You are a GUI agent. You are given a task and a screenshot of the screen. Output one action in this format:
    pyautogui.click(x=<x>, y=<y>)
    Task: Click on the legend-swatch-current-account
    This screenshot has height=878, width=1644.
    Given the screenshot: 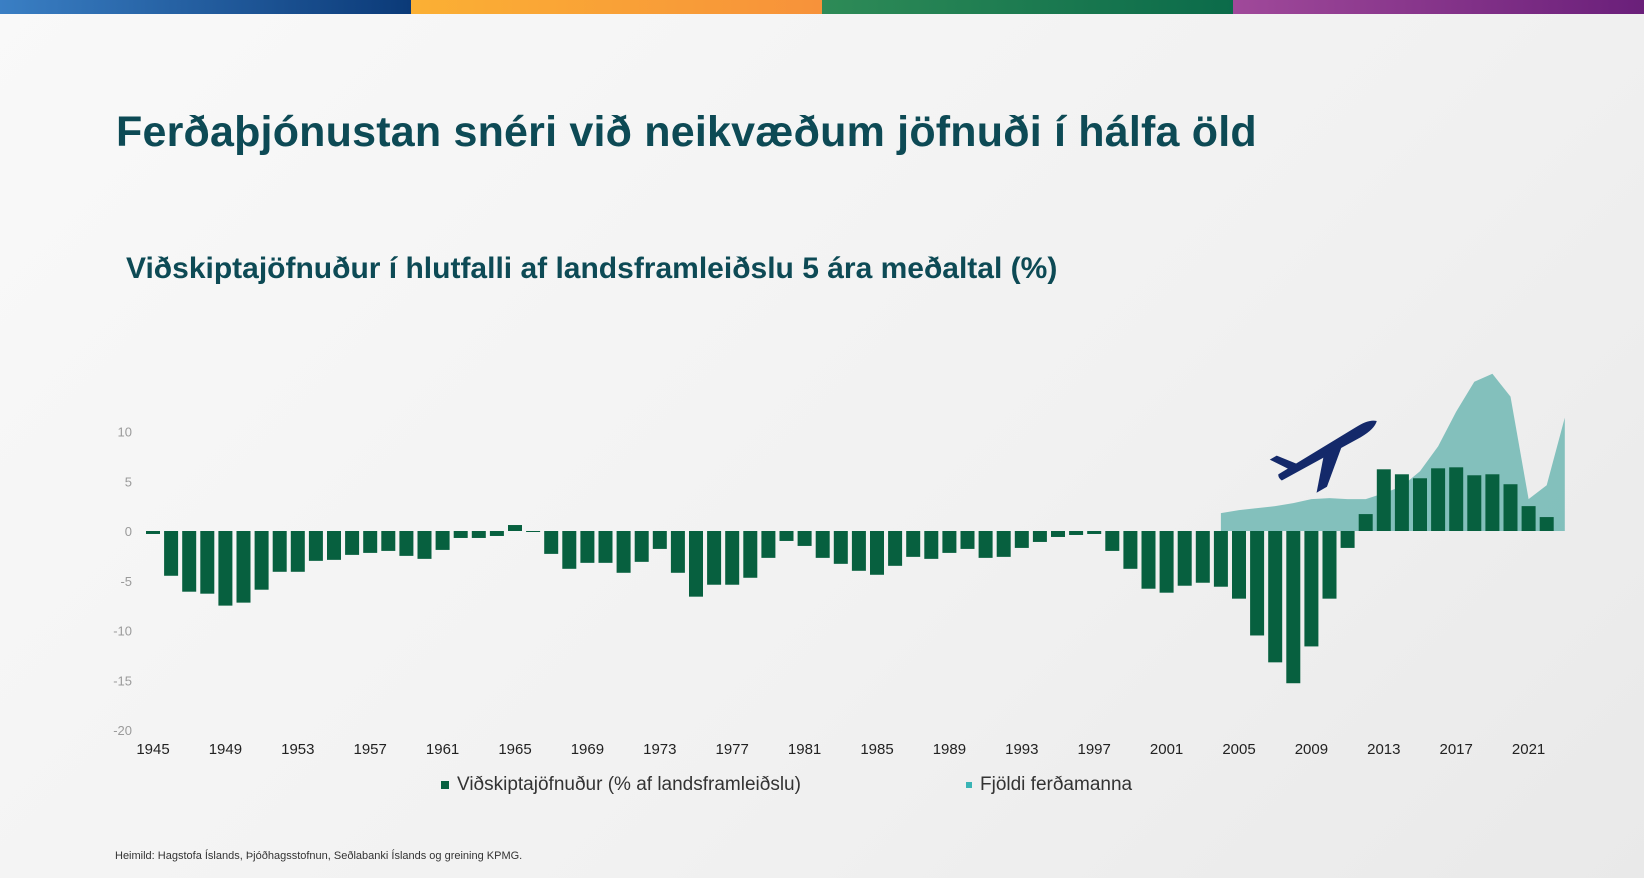 What is the action you would take?
    pyautogui.click(x=445, y=785)
    